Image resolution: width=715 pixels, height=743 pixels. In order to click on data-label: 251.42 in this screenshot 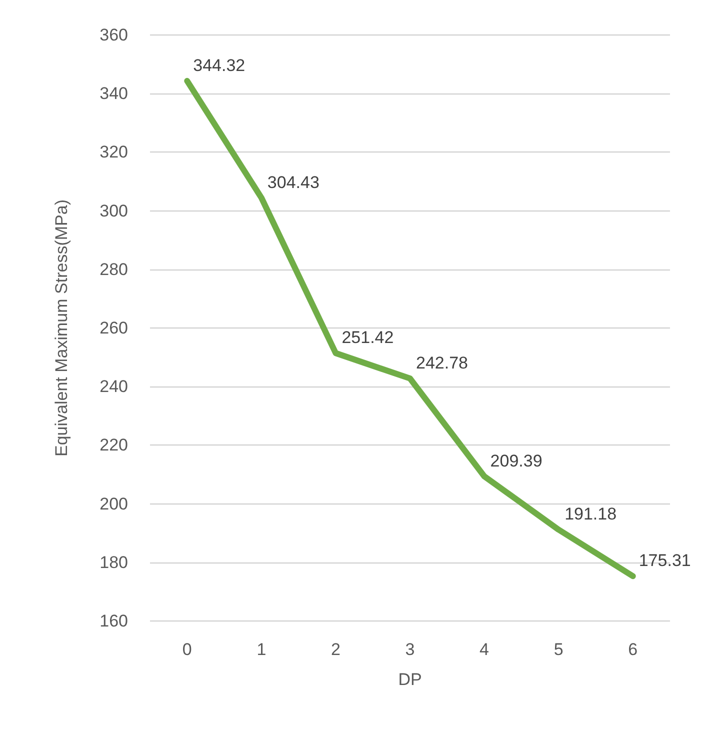, I will do `click(368, 338)`.